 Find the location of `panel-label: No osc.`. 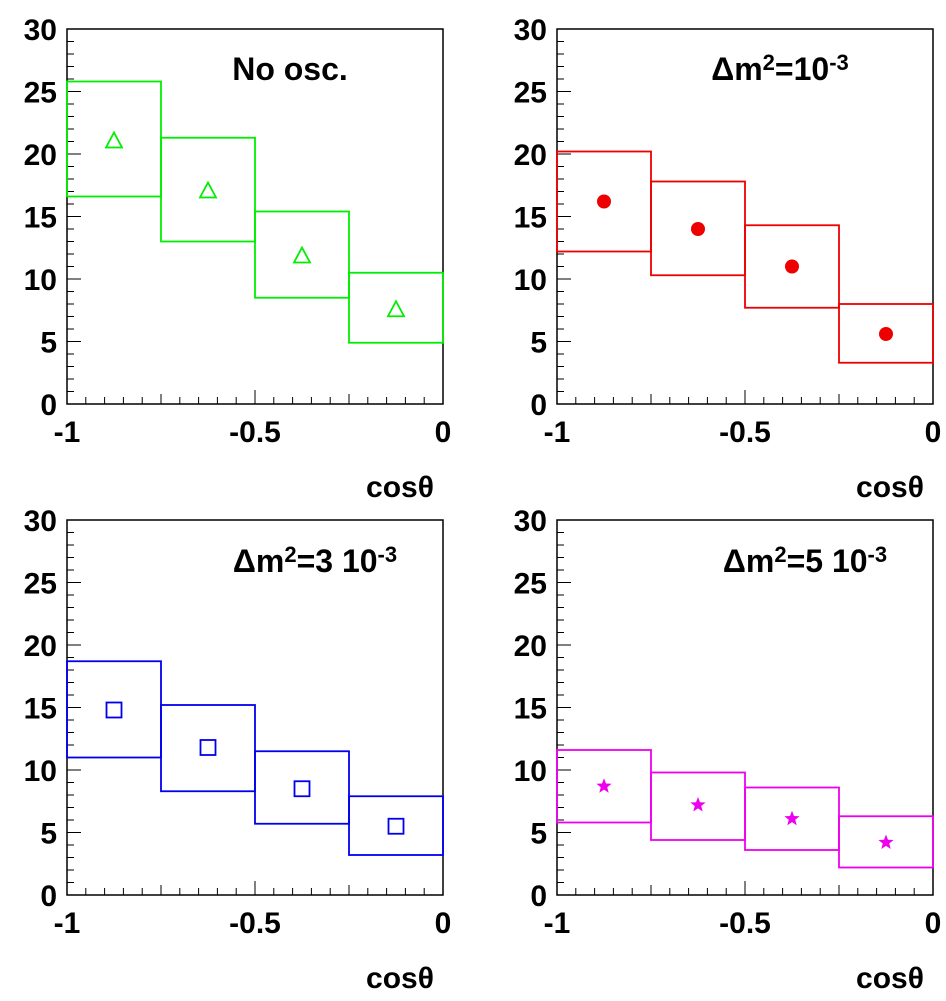

panel-label: No osc. is located at coordinates (290, 69).